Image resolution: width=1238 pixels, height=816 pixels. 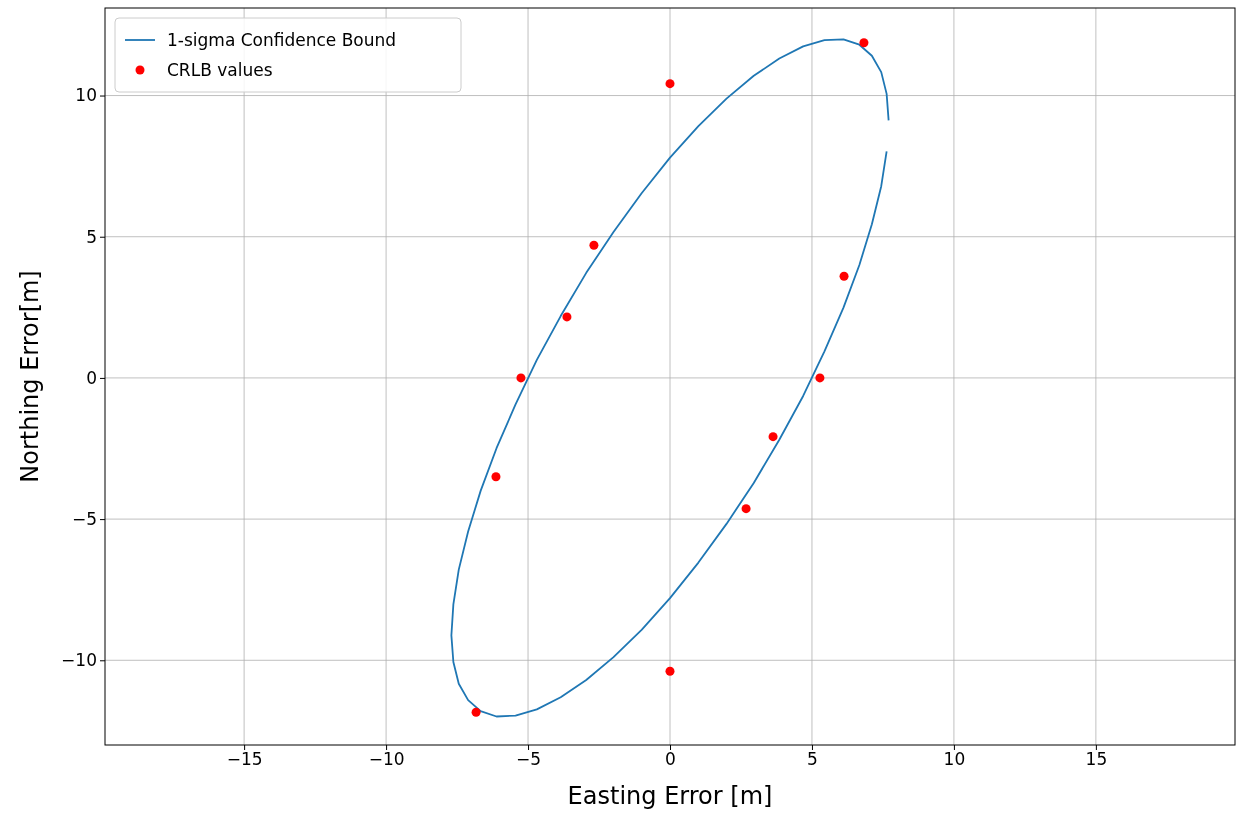 I want to click on y-axis-title: Northing Error[m], so click(x=30, y=376).